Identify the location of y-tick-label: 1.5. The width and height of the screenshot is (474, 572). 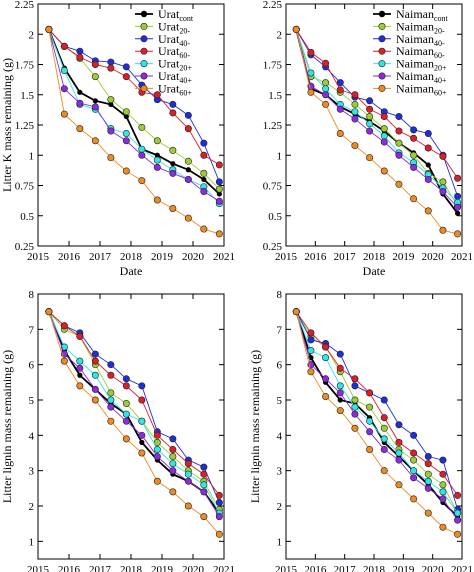
(275, 96).